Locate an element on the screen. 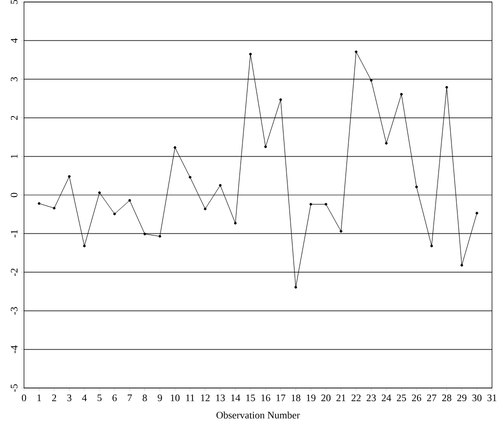  x-tick-label: 11 is located at coordinates (190, 398).